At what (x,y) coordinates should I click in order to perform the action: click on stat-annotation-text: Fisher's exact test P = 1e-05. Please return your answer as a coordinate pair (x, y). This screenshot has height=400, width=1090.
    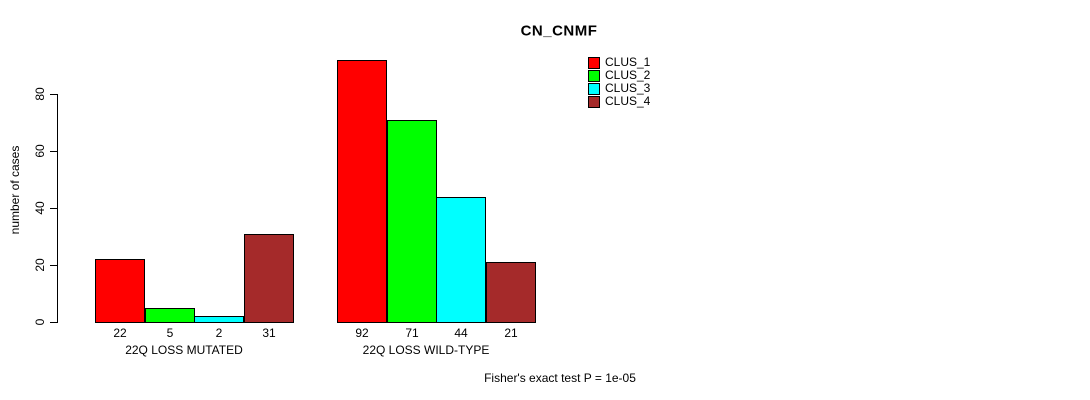
    Looking at the image, I should click on (560, 378).